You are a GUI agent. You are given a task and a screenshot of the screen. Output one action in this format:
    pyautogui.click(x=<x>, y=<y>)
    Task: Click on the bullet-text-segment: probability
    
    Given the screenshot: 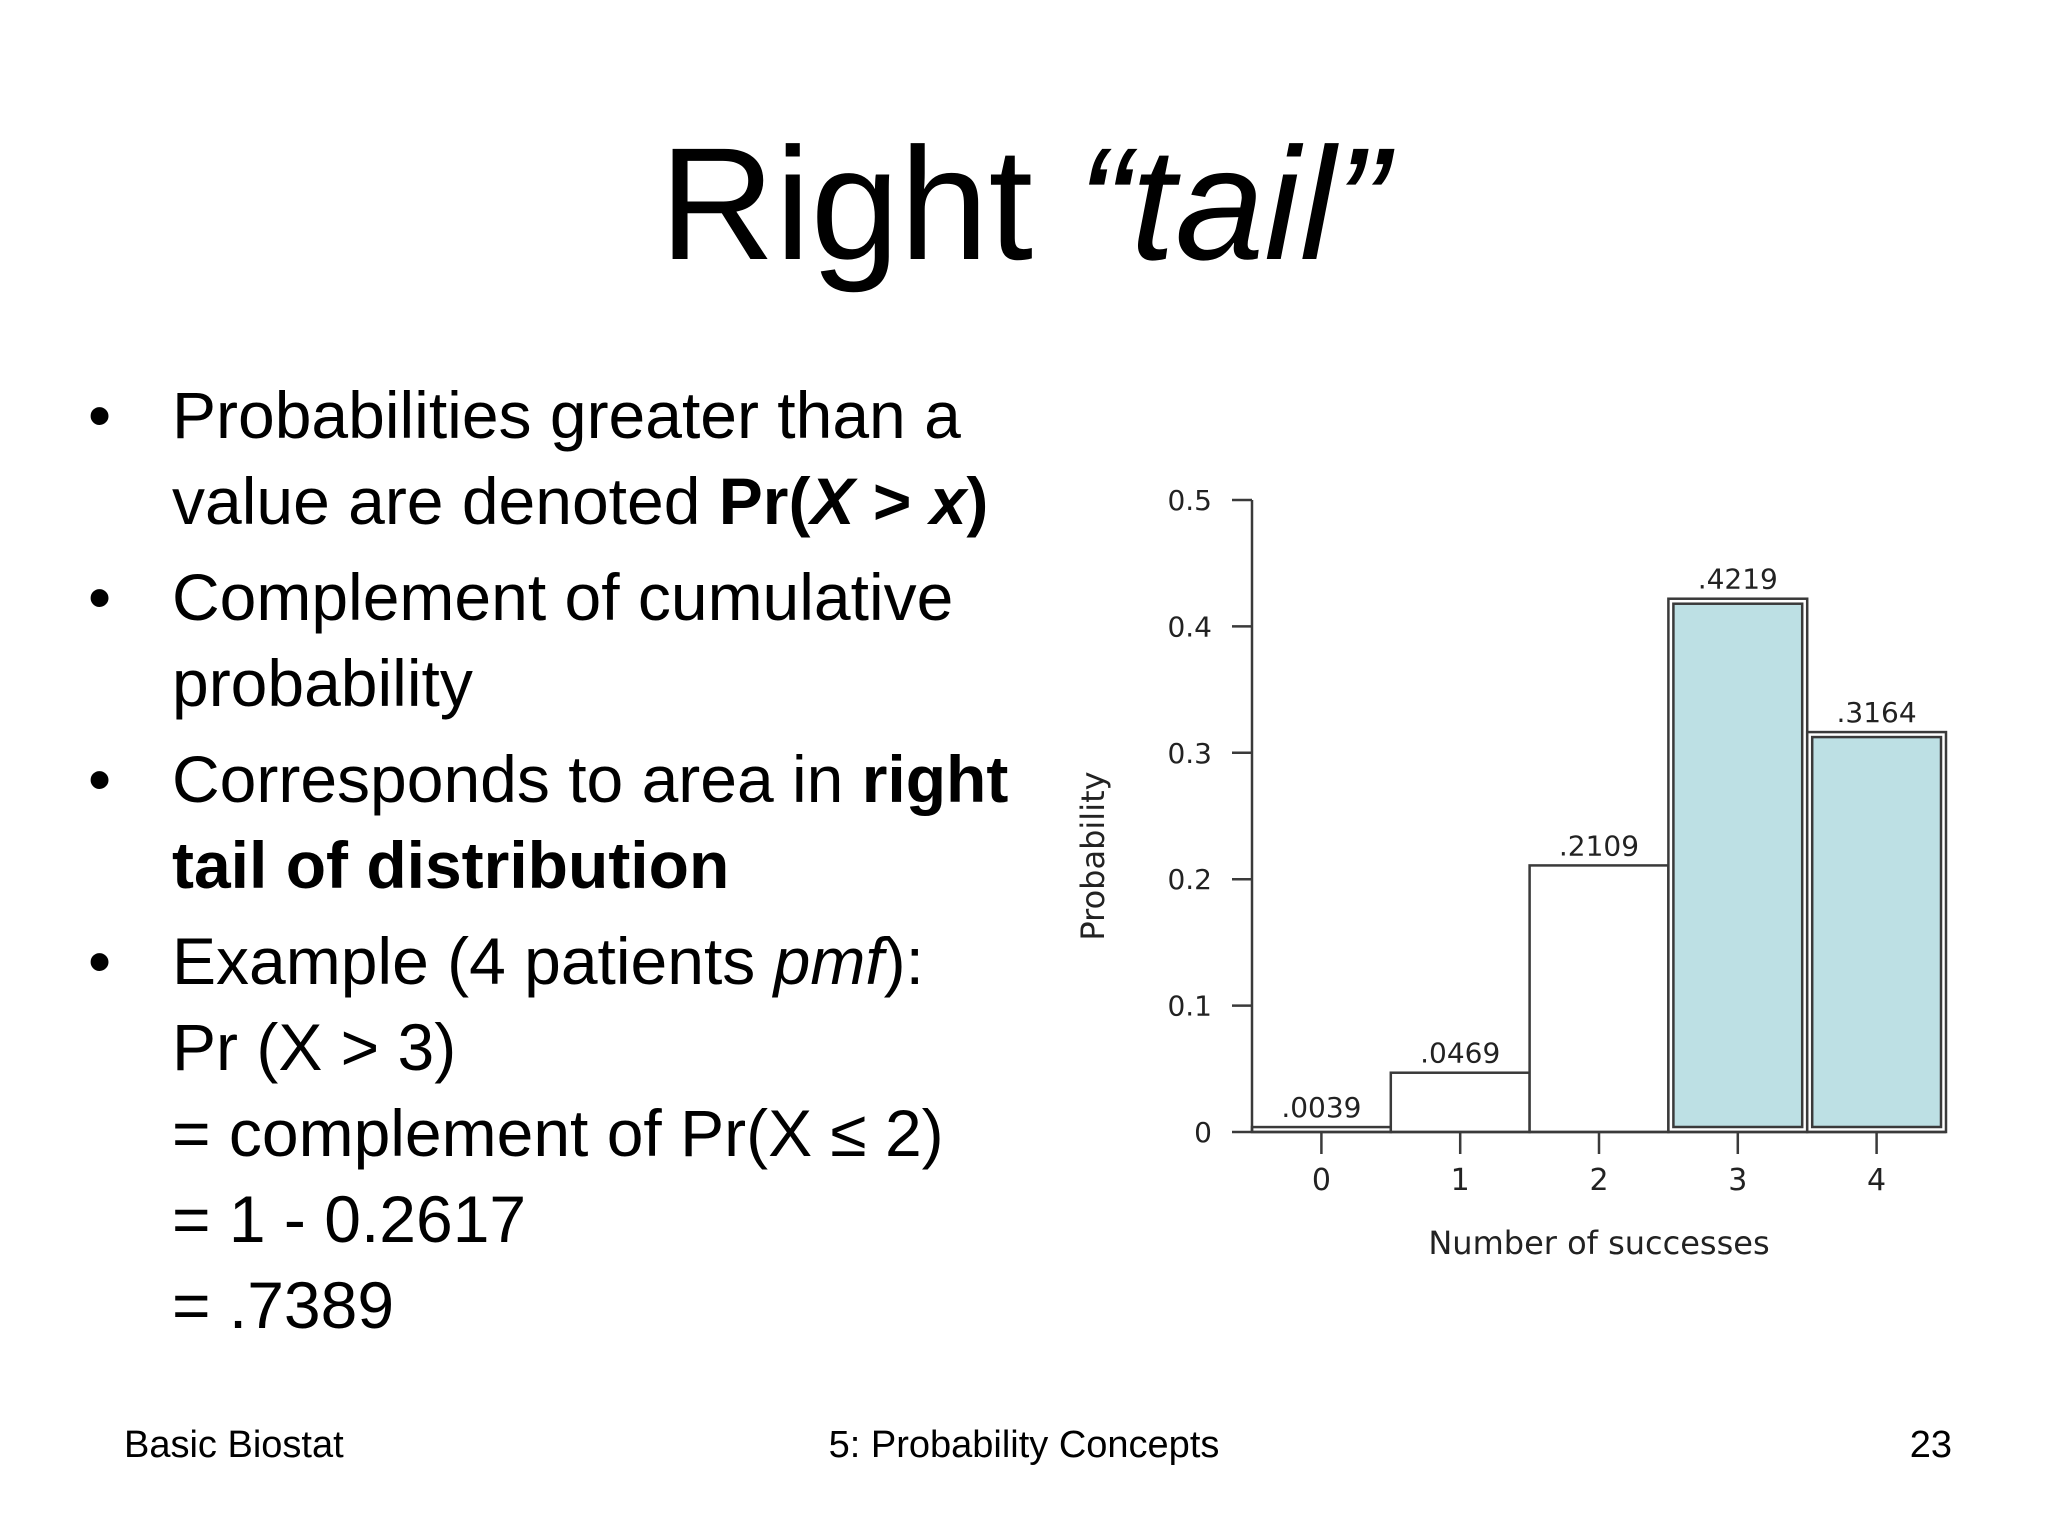 What is the action you would take?
    pyautogui.click(x=322, y=683)
    